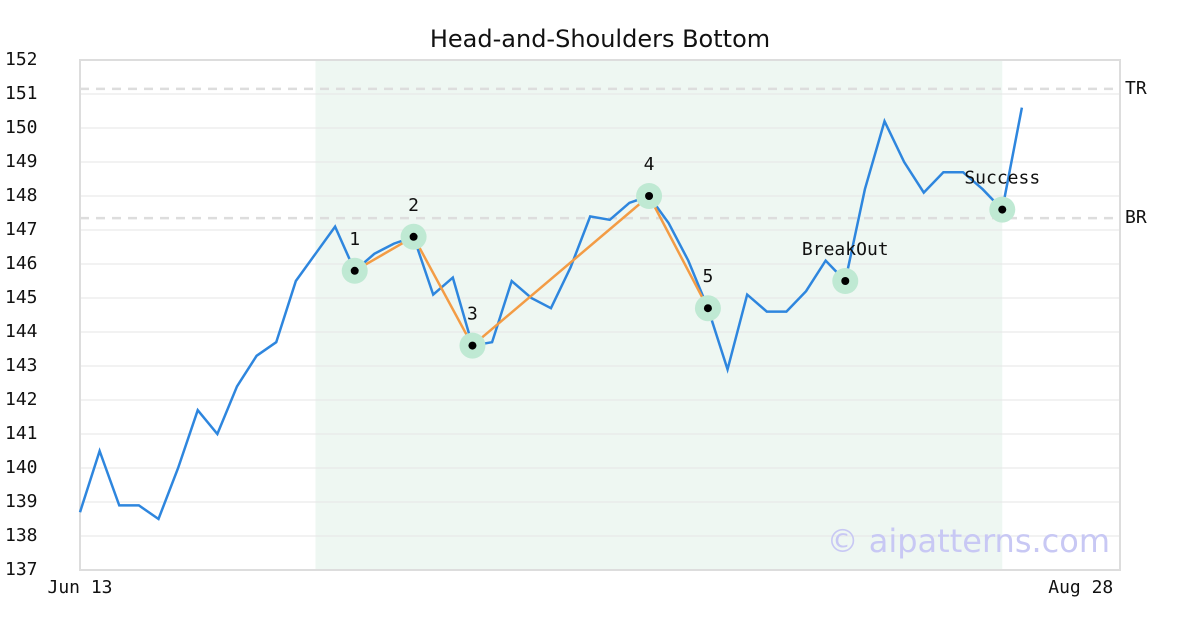 The image size is (1200, 630). I want to click on y-tick-label: 140, so click(21, 467).